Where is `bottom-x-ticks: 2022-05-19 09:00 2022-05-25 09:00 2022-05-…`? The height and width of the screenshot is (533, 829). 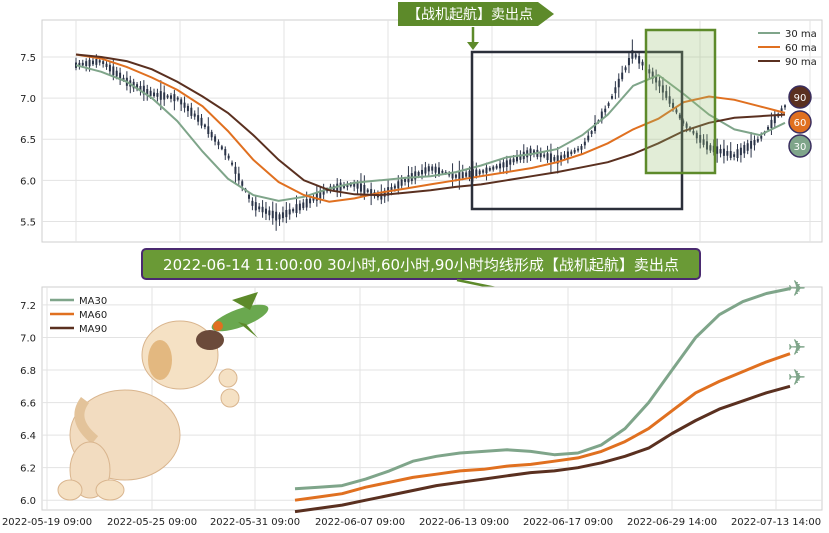 bottom-x-ticks: 2022-05-19 09:00 2022-05-25 09:00 2022-05-… is located at coordinates (411, 522).